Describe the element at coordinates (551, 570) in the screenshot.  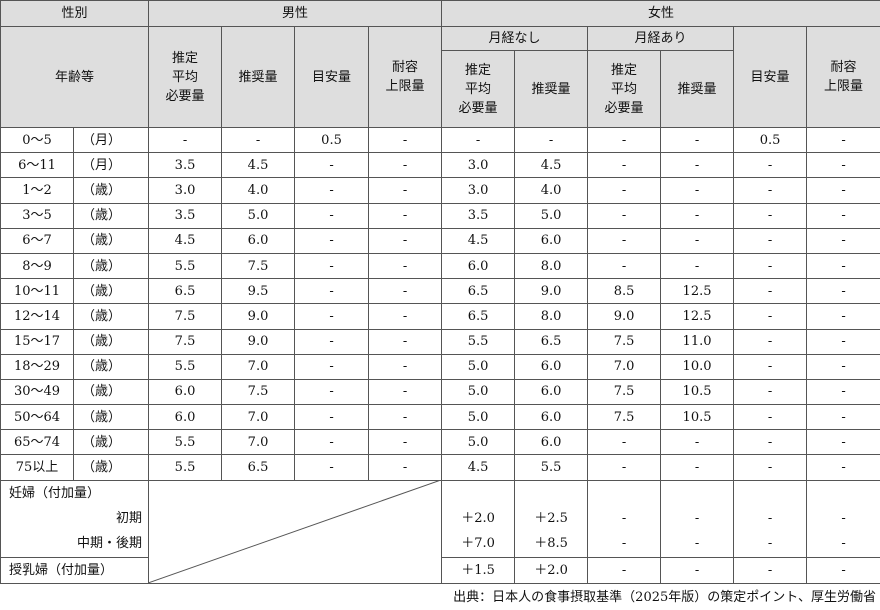
I see `value-cell: ＋2.0` at that location.